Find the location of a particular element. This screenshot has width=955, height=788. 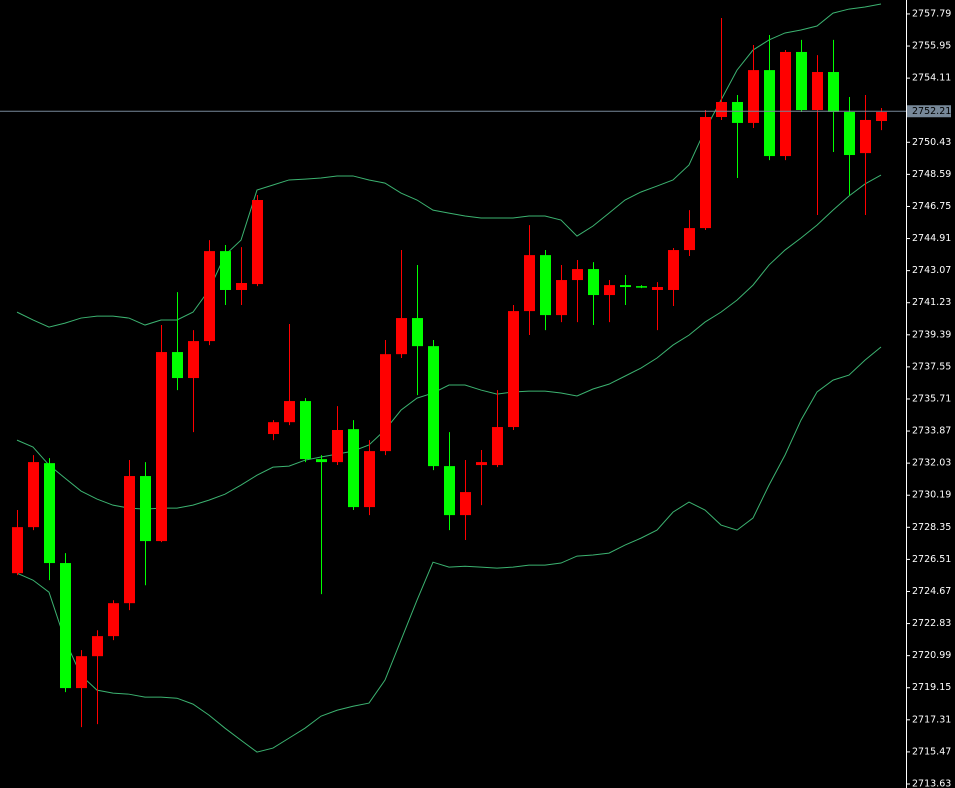

y-tick-label: 2739.39 is located at coordinates (931, 334).